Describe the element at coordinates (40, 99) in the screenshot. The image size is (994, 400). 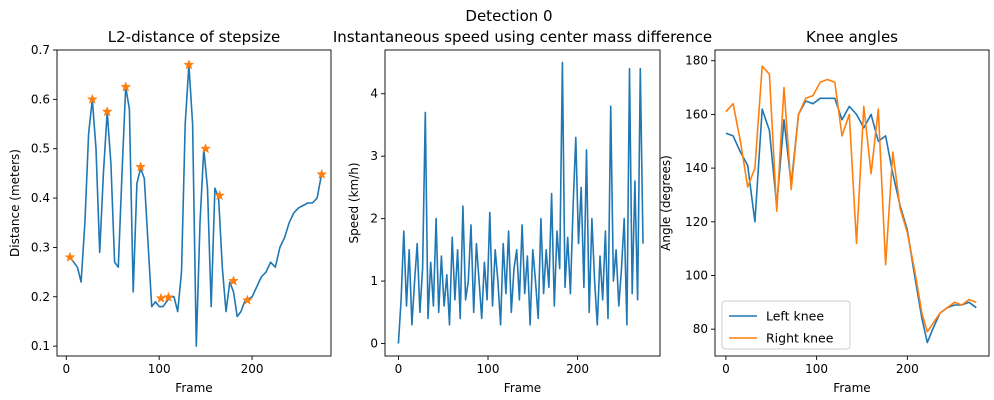
I see `y-tick-label: 0.6` at that location.